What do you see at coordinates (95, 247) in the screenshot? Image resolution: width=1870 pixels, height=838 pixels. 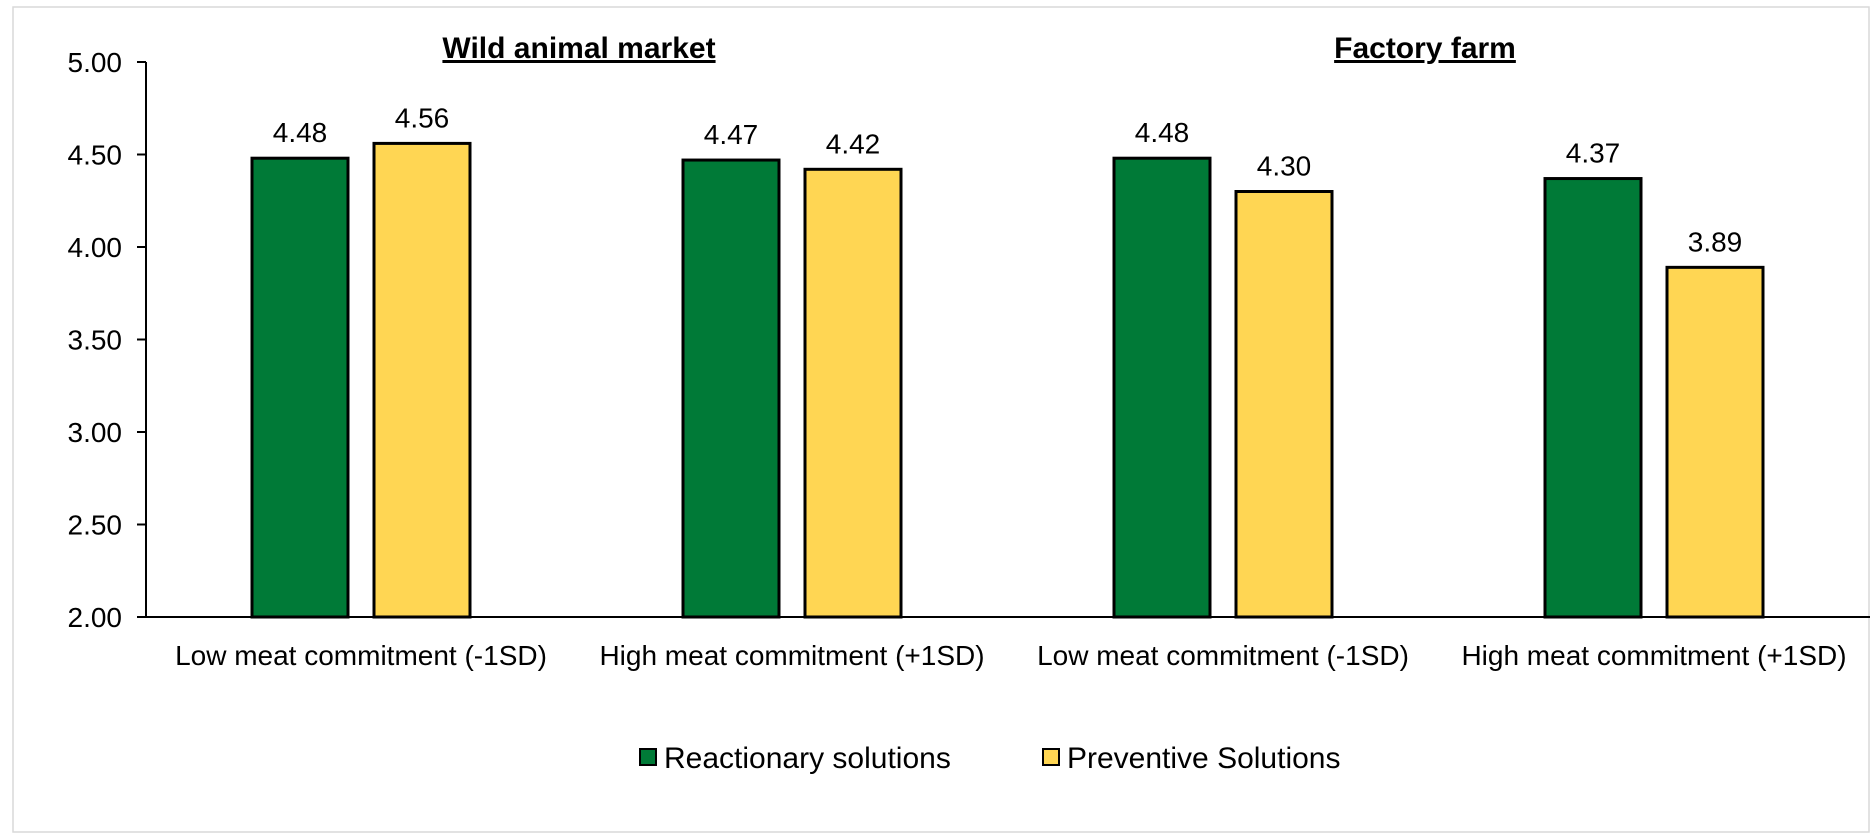 I see `y-tick-label: 4.00` at bounding box center [95, 247].